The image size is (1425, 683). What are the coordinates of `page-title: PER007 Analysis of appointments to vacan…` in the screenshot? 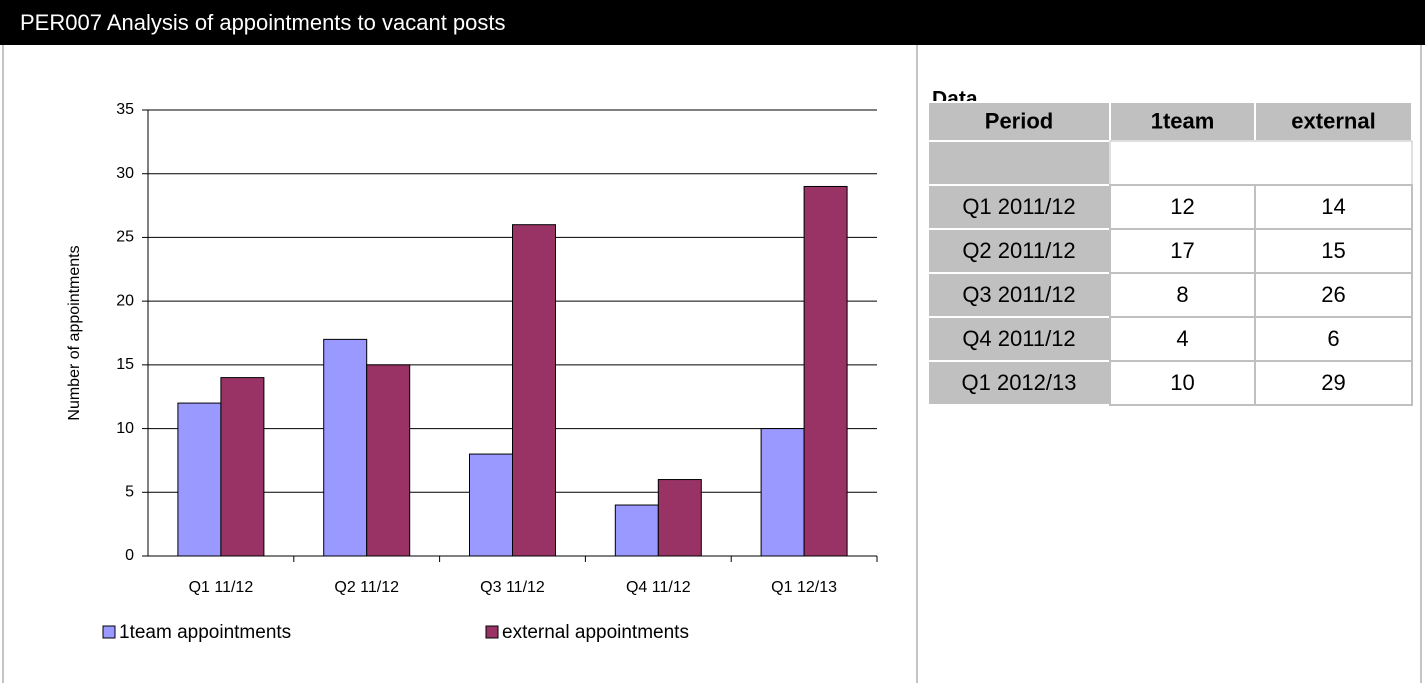 It's located at (263, 22).